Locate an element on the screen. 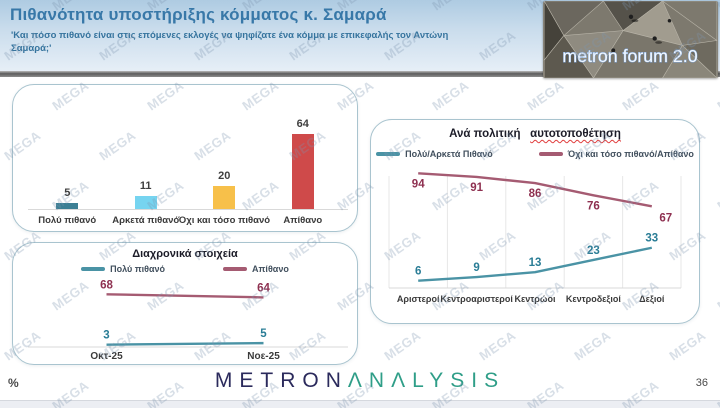 This screenshot has width=720, height=408. political-title-part1: Ανά πολιτική is located at coordinates (485, 134).